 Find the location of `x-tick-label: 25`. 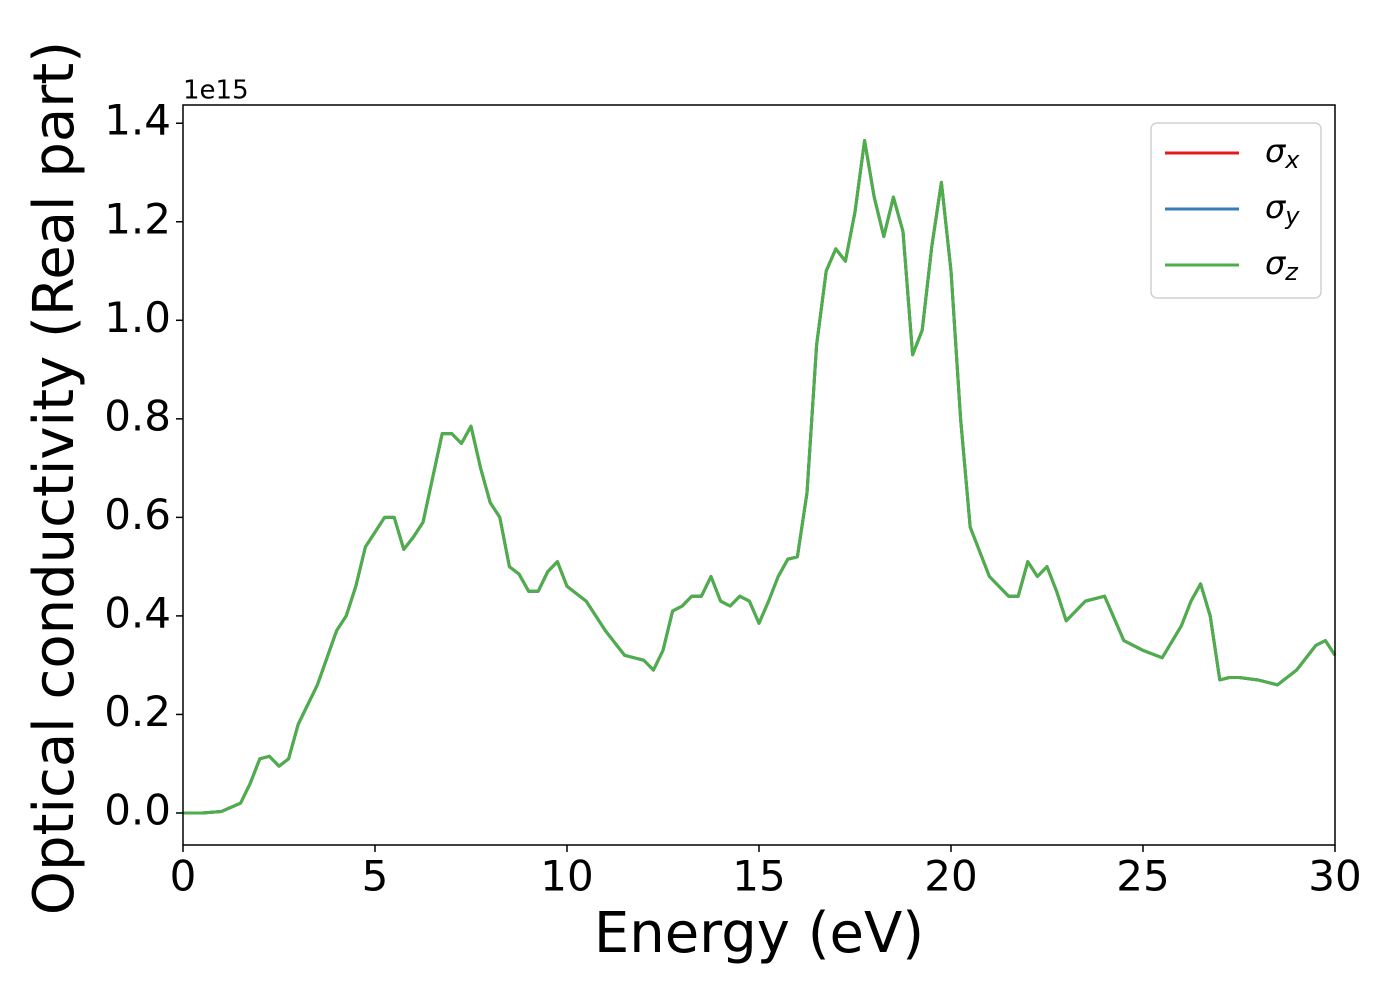

x-tick-label: 25 is located at coordinates (1142, 876).